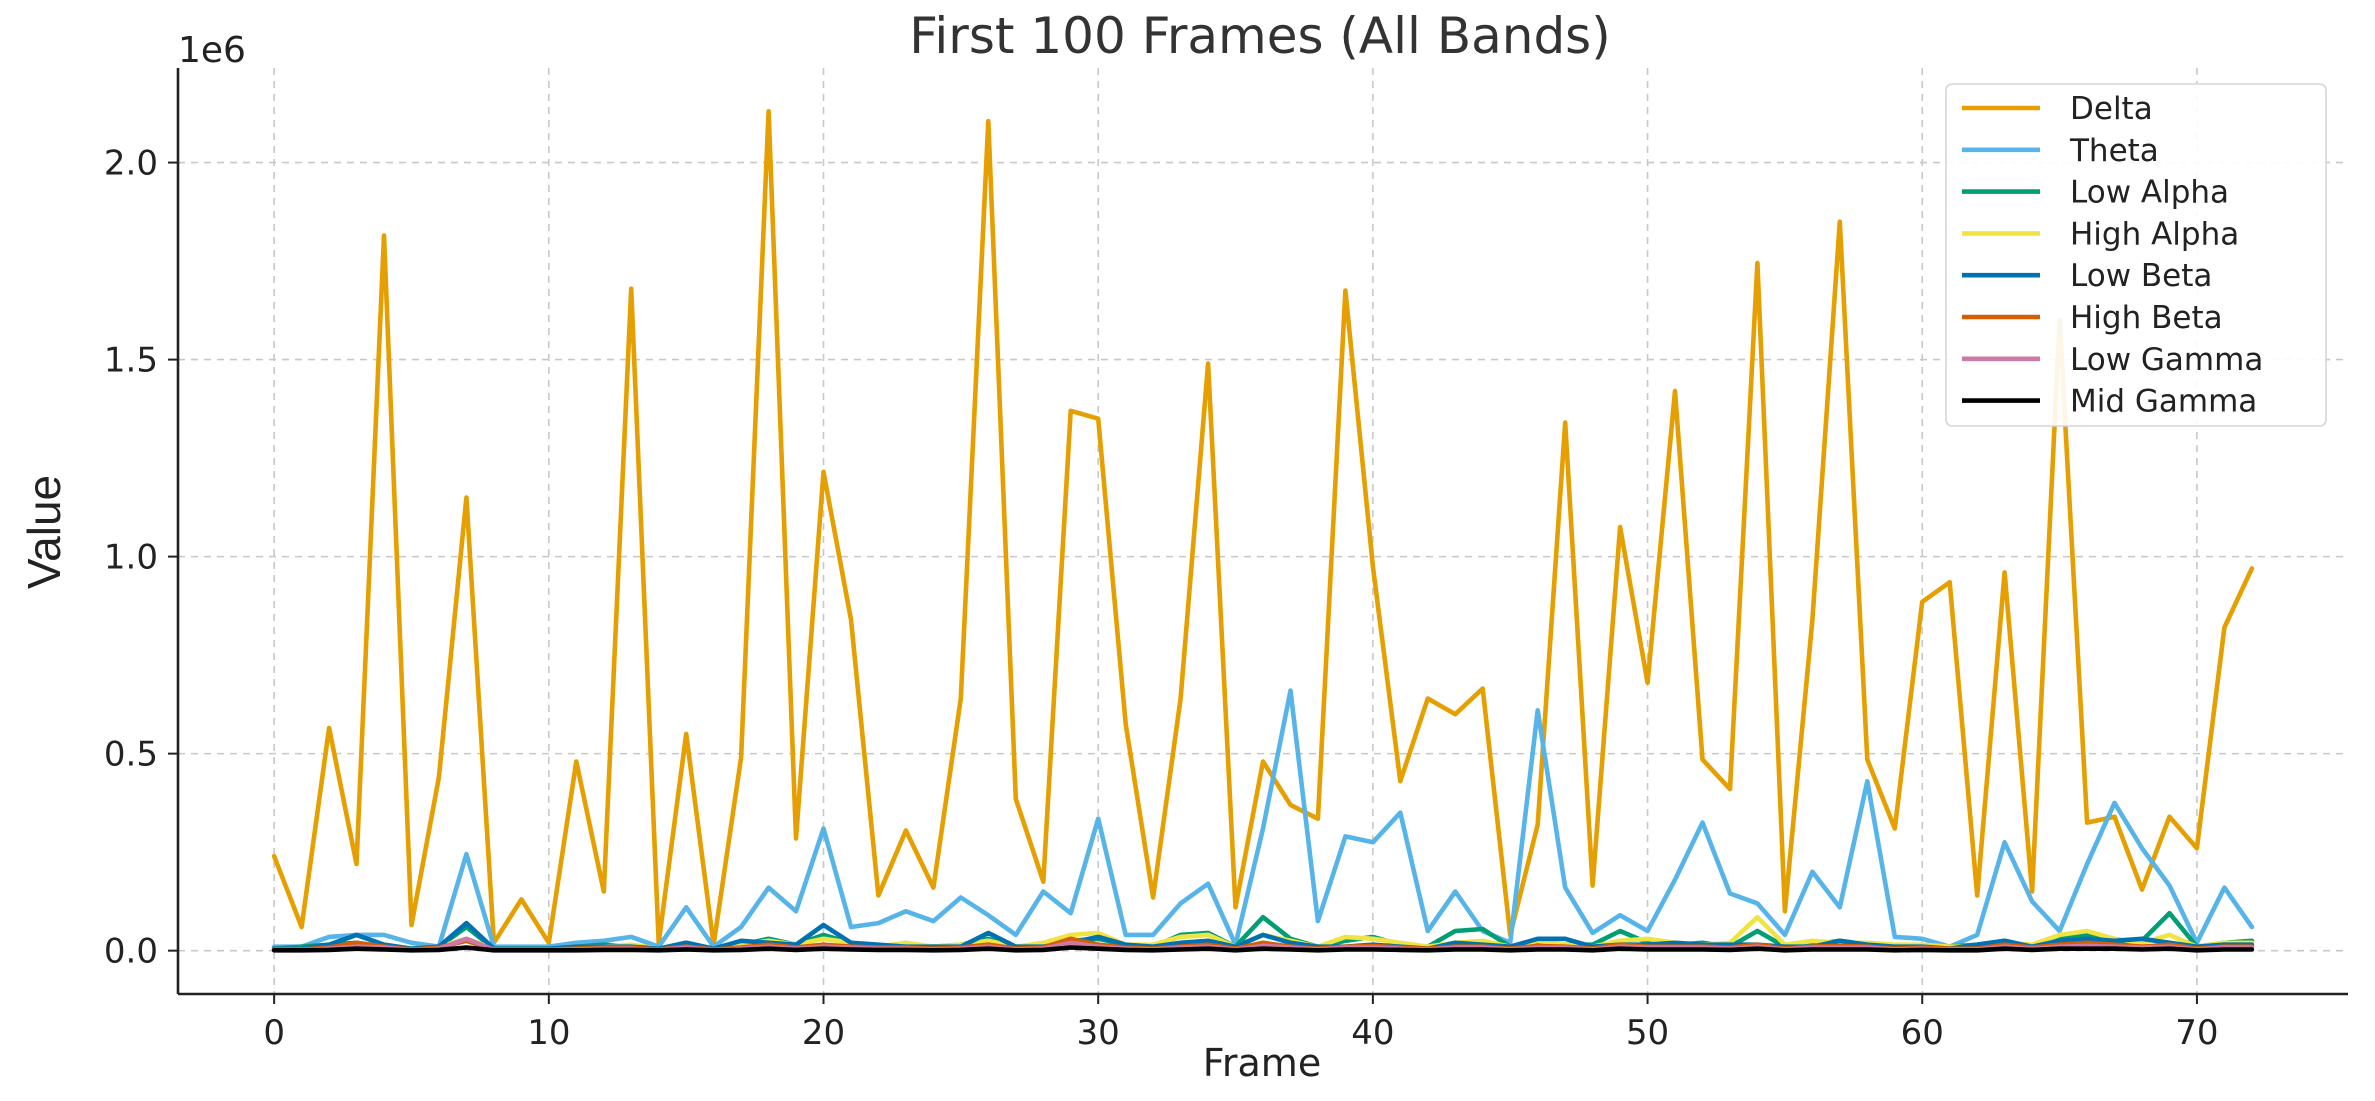 Image resolution: width=2375 pixels, height=1101 pixels. What do you see at coordinates (2196, 1033) in the screenshot?
I see `x-tick-label: 70` at bounding box center [2196, 1033].